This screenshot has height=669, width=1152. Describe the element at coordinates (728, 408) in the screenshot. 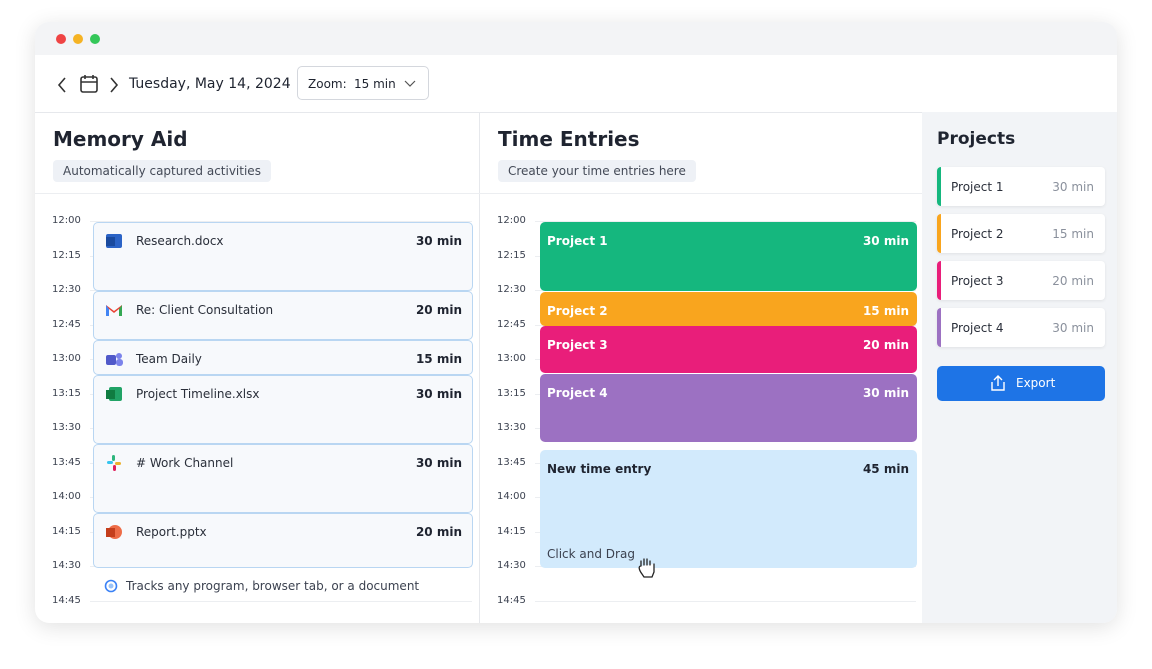

I see `time-entry: Project 4 30 min` at that location.